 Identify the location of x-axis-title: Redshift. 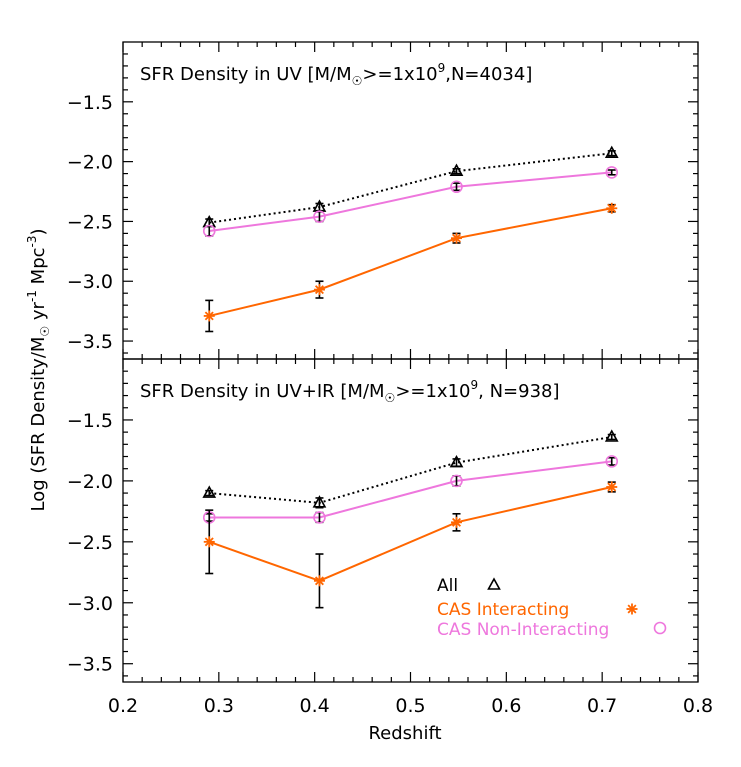
(404, 733).